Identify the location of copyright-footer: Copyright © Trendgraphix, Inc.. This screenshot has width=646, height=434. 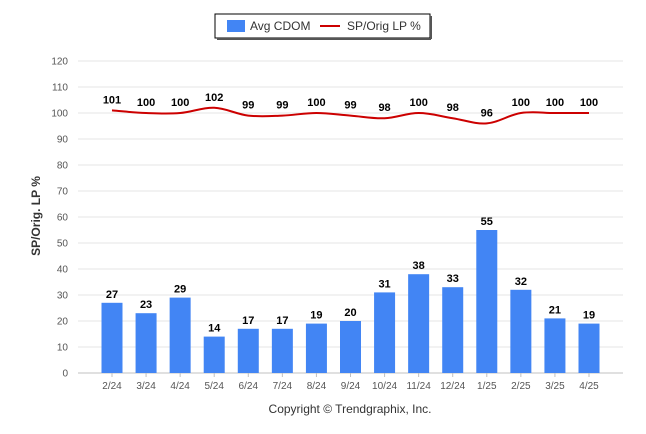
(350, 409).